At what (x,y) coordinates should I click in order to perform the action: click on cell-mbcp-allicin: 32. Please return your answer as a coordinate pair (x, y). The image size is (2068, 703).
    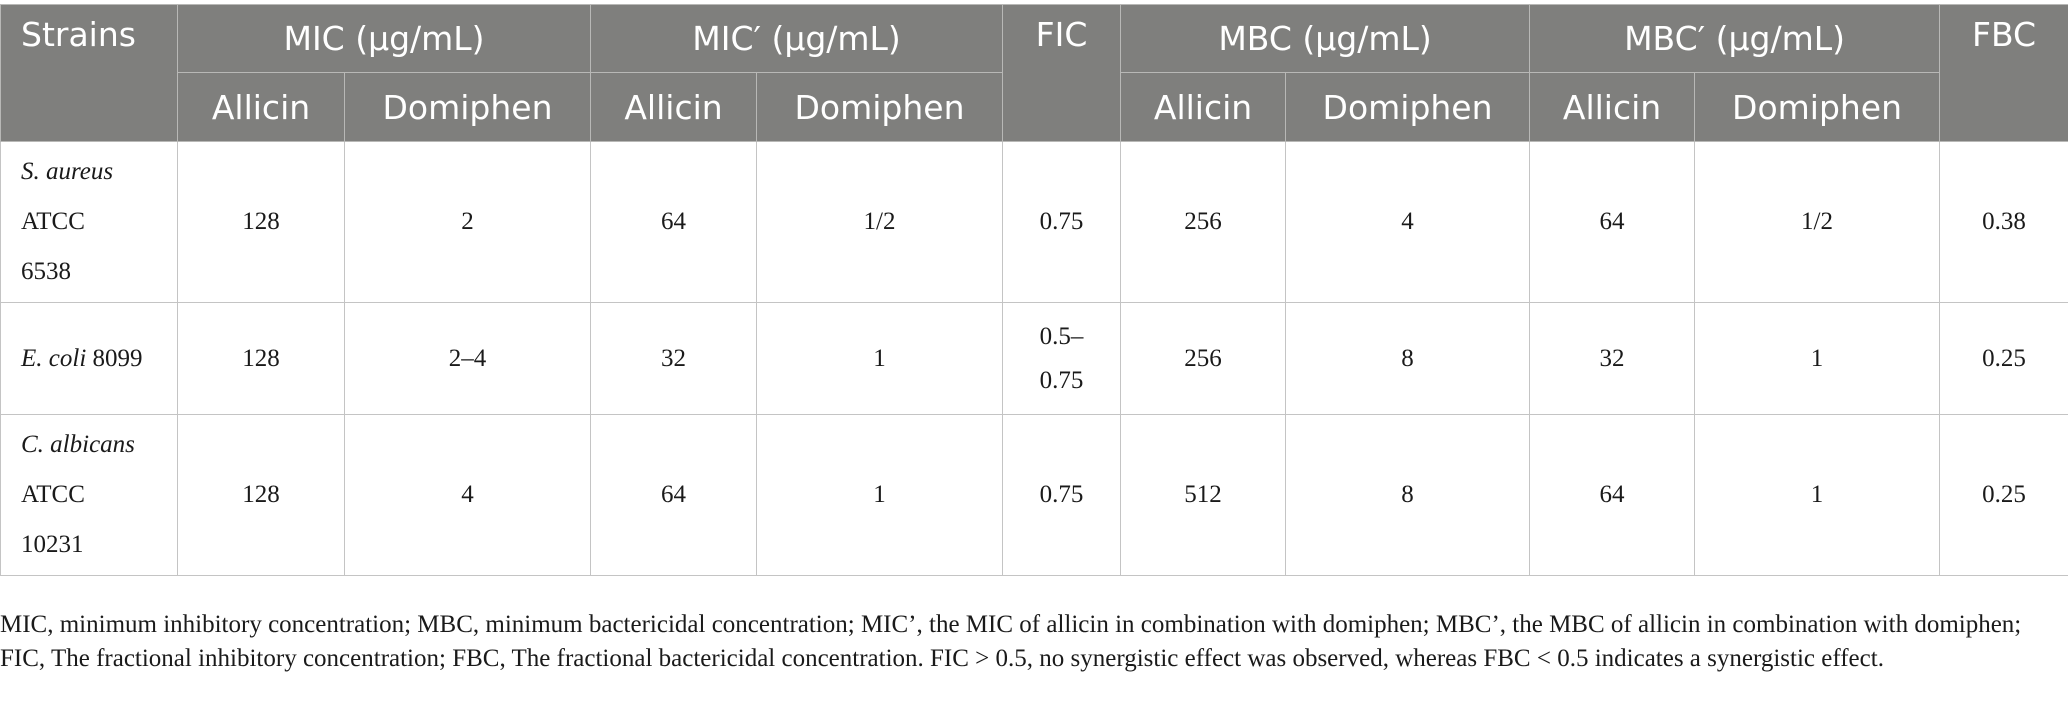
    Looking at the image, I should click on (1612, 358).